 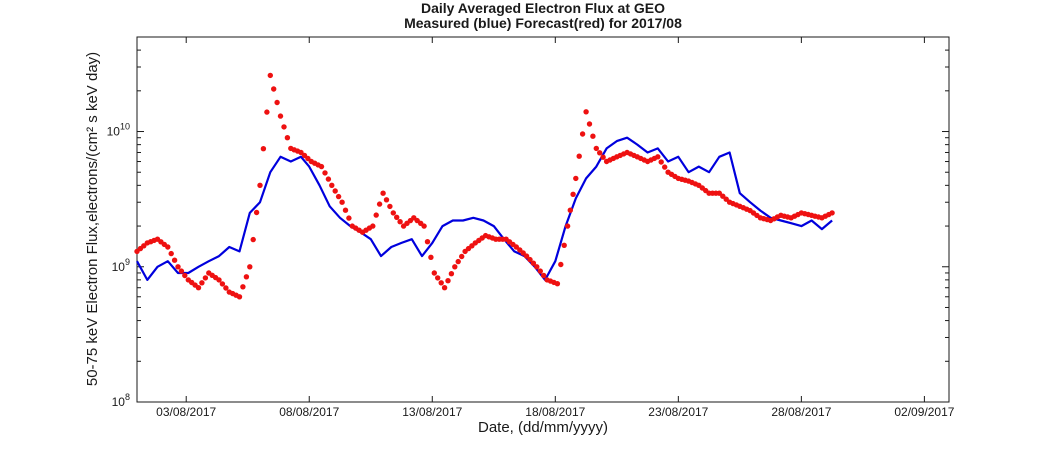 What do you see at coordinates (186, 412) in the screenshot?
I see `x-tick-label: 03/08/2017` at bounding box center [186, 412].